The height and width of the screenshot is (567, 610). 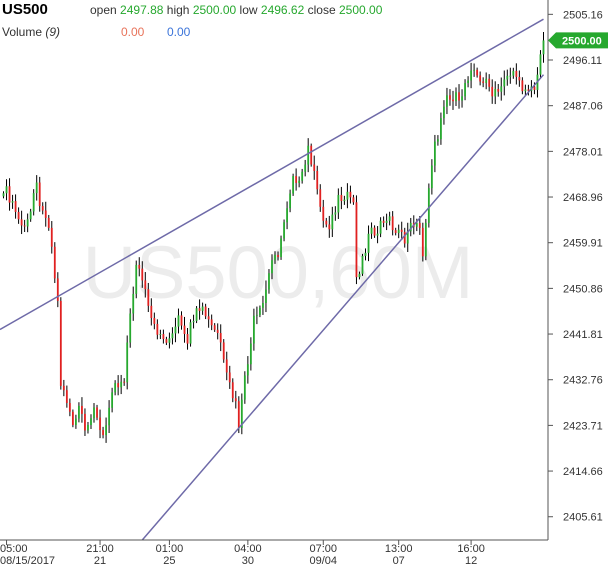 What do you see at coordinates (583, 152) in the screenshot?
I see `y-tick-label: 2478.01` at bounding box center [583, 152].